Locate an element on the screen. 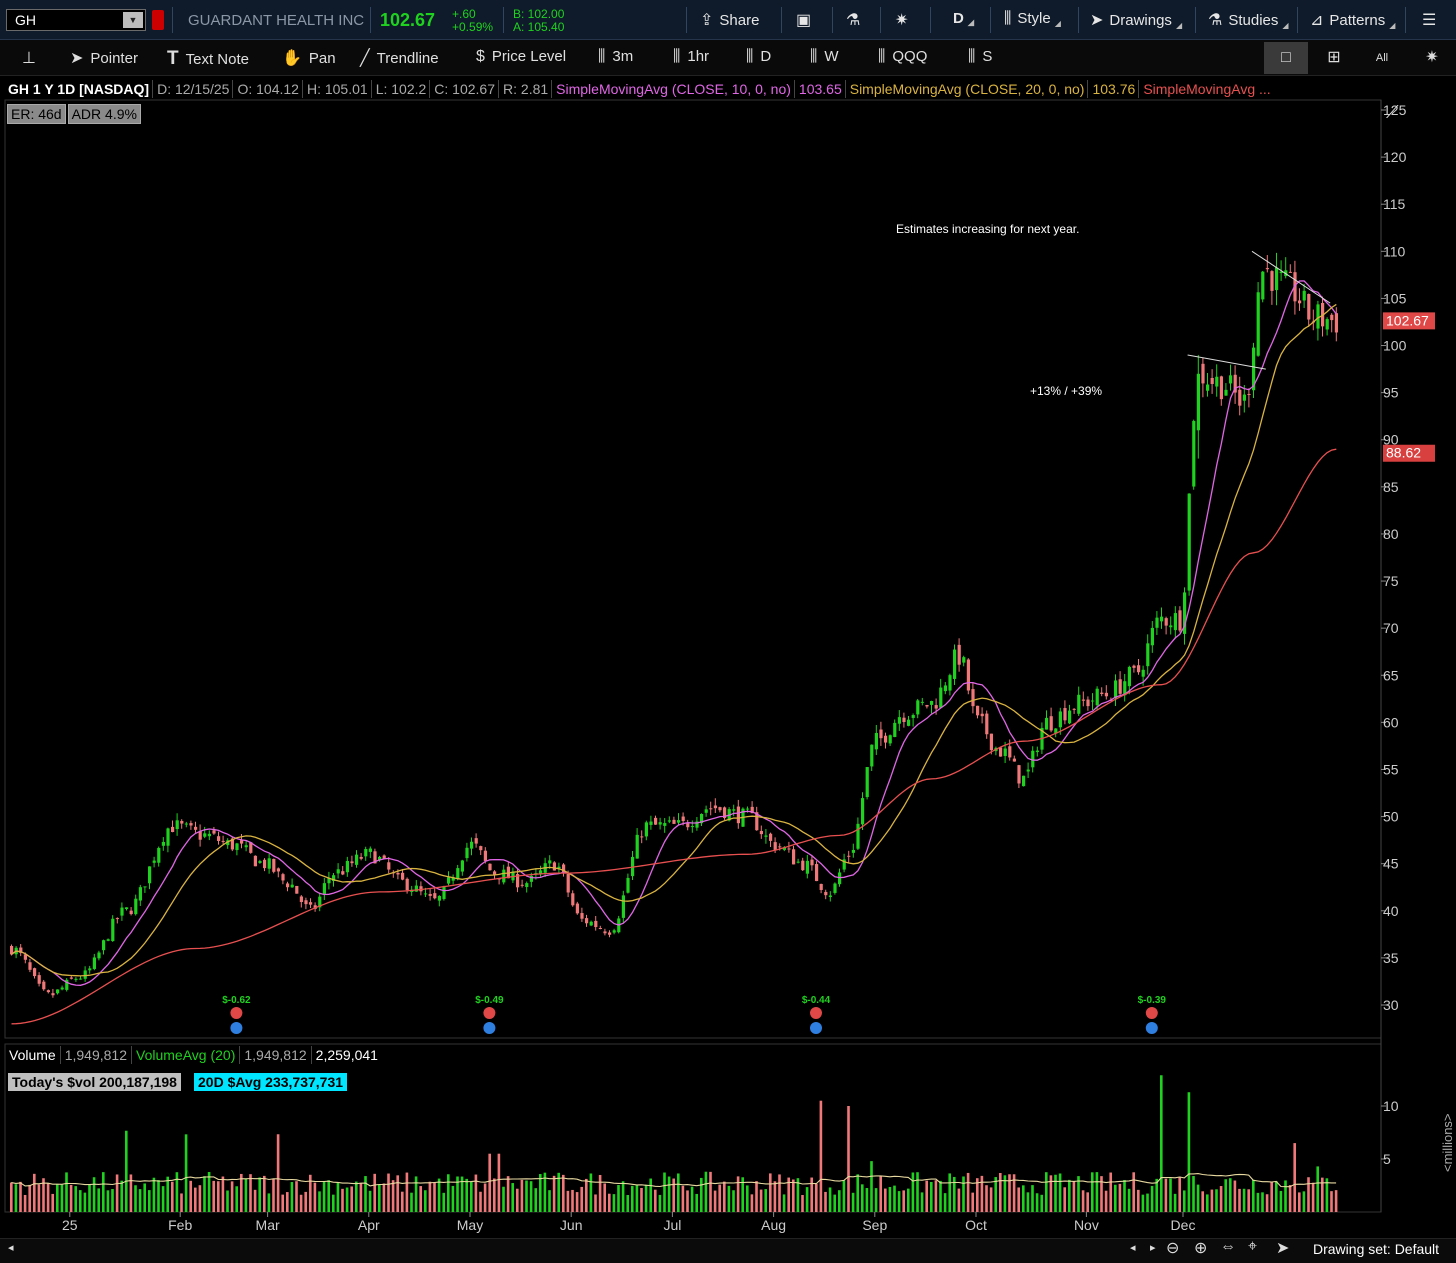 The image size is (1456, 1263). flag-icon is located at coordinates (158, 20).